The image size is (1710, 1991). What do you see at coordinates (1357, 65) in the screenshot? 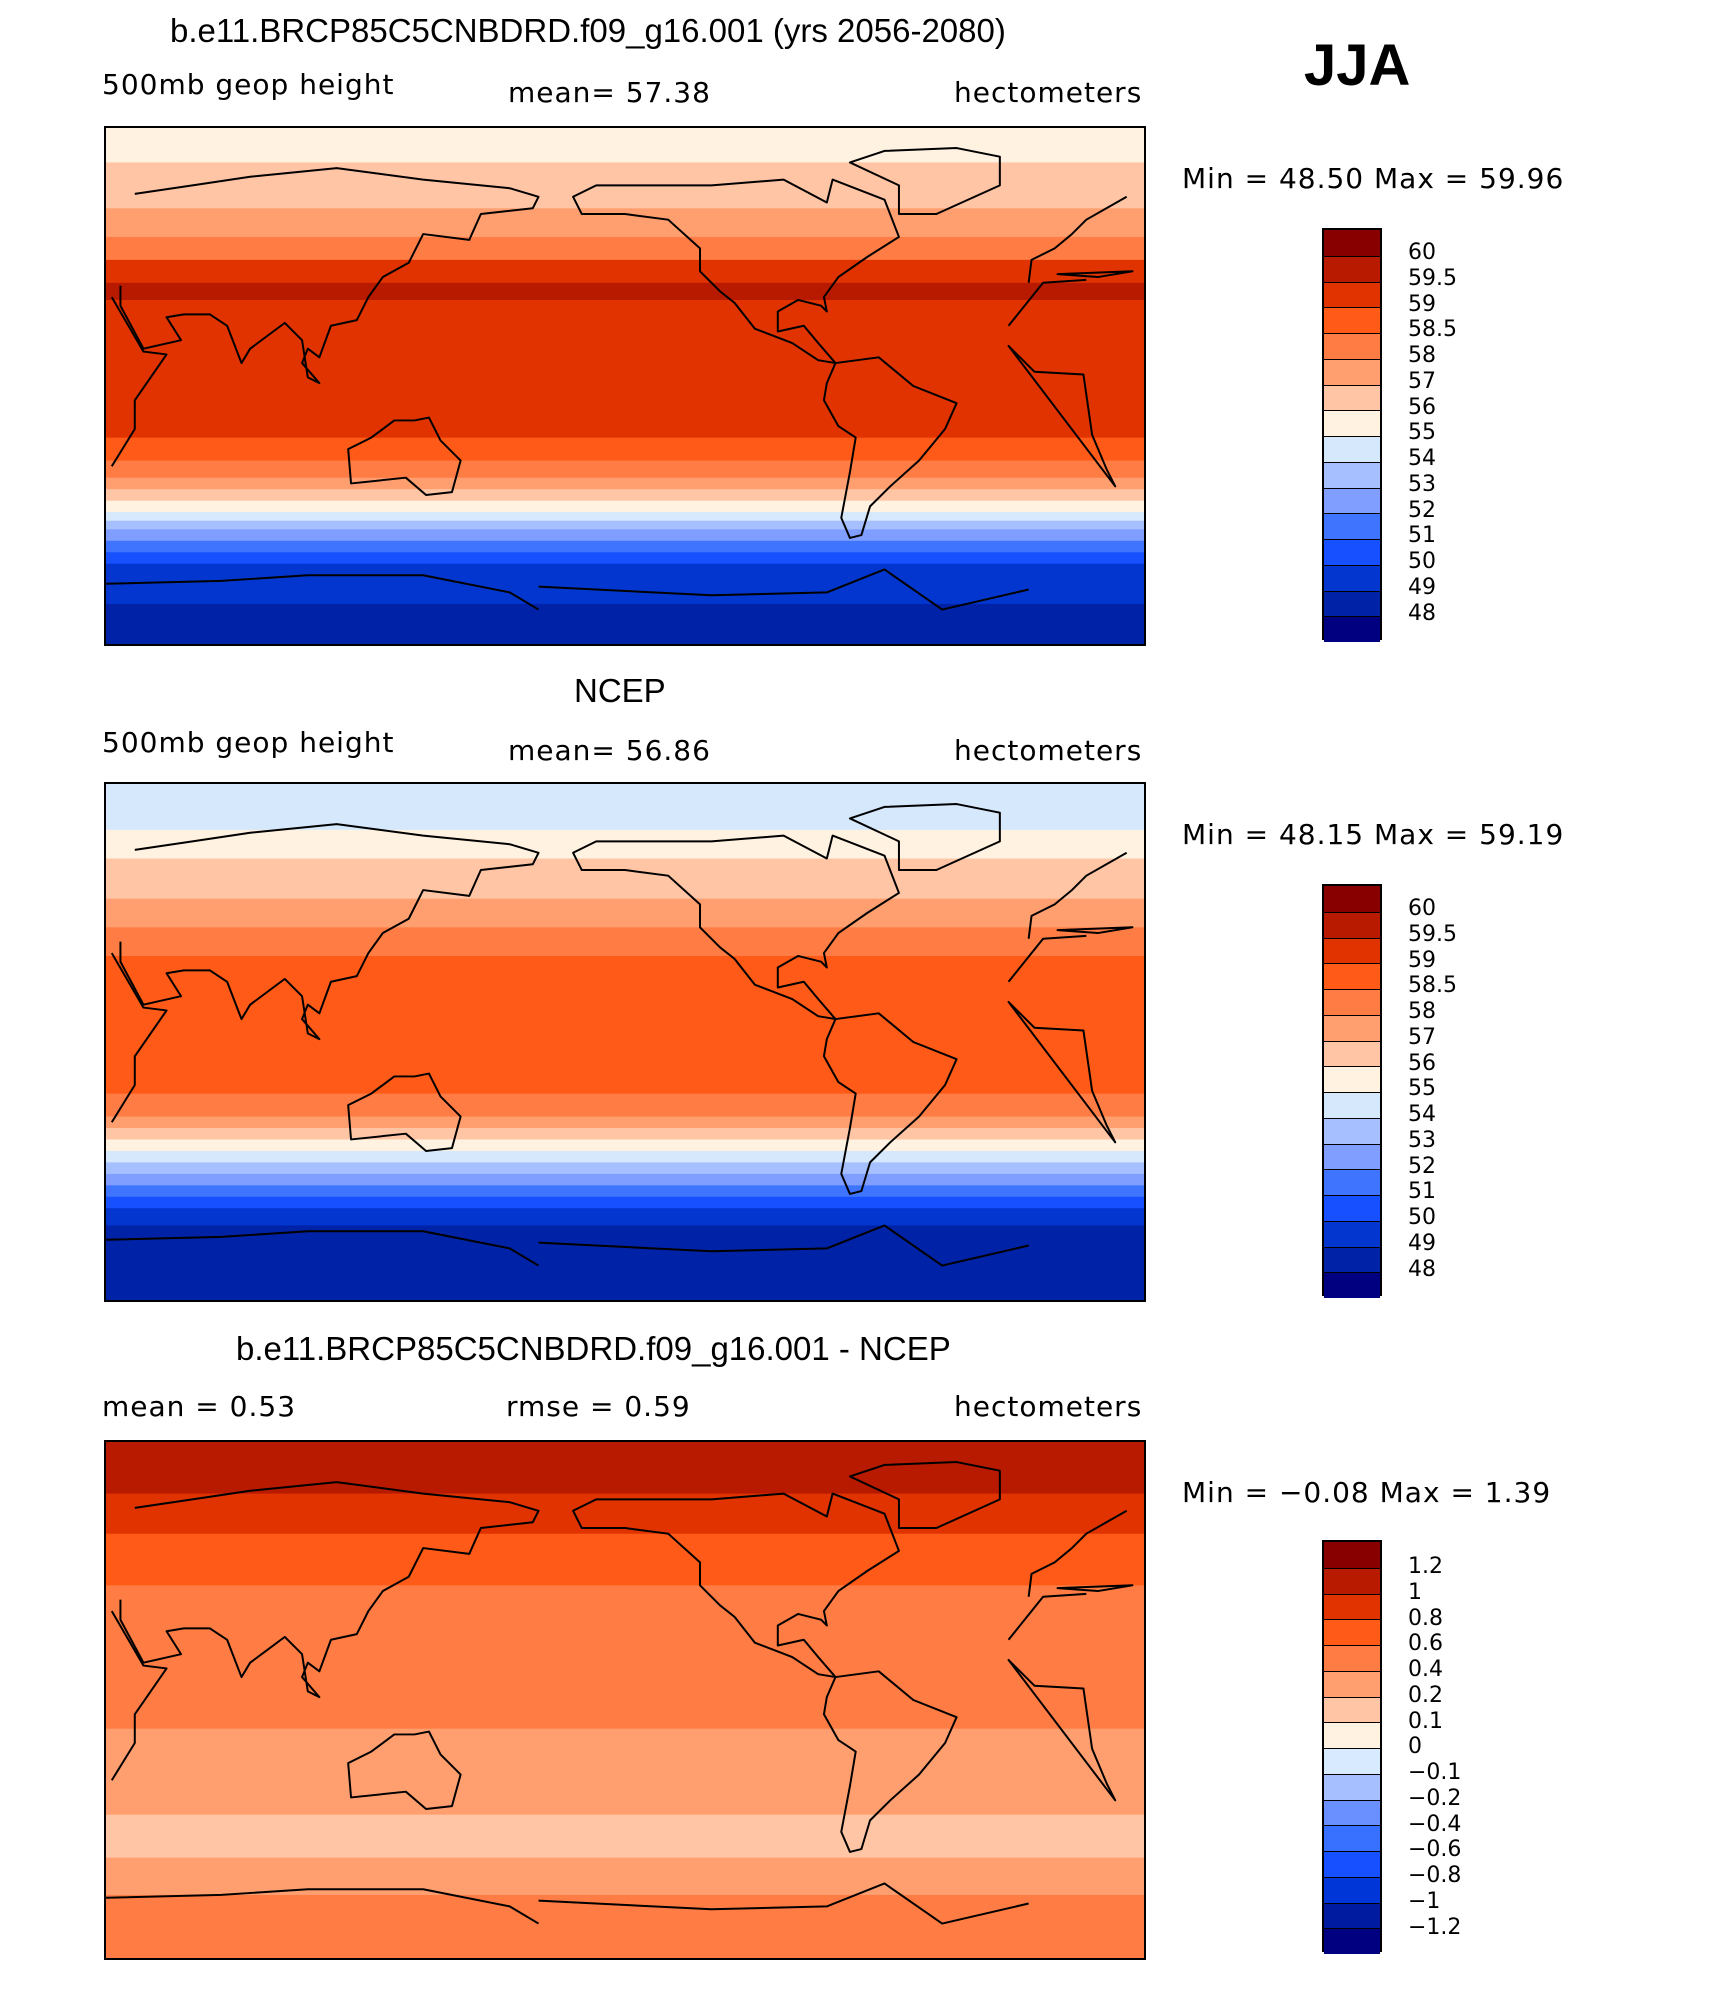
I see `season-label: JJA` at bounding box center [1357, 65].